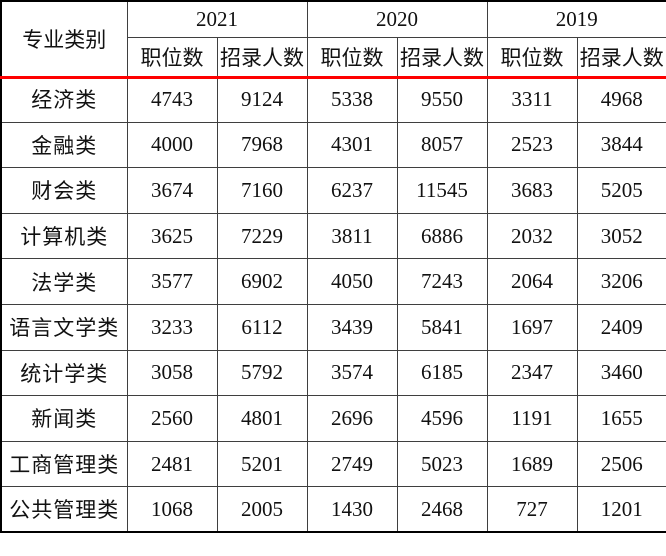  I want to click on value-cell: 2481, so click(172, 464).